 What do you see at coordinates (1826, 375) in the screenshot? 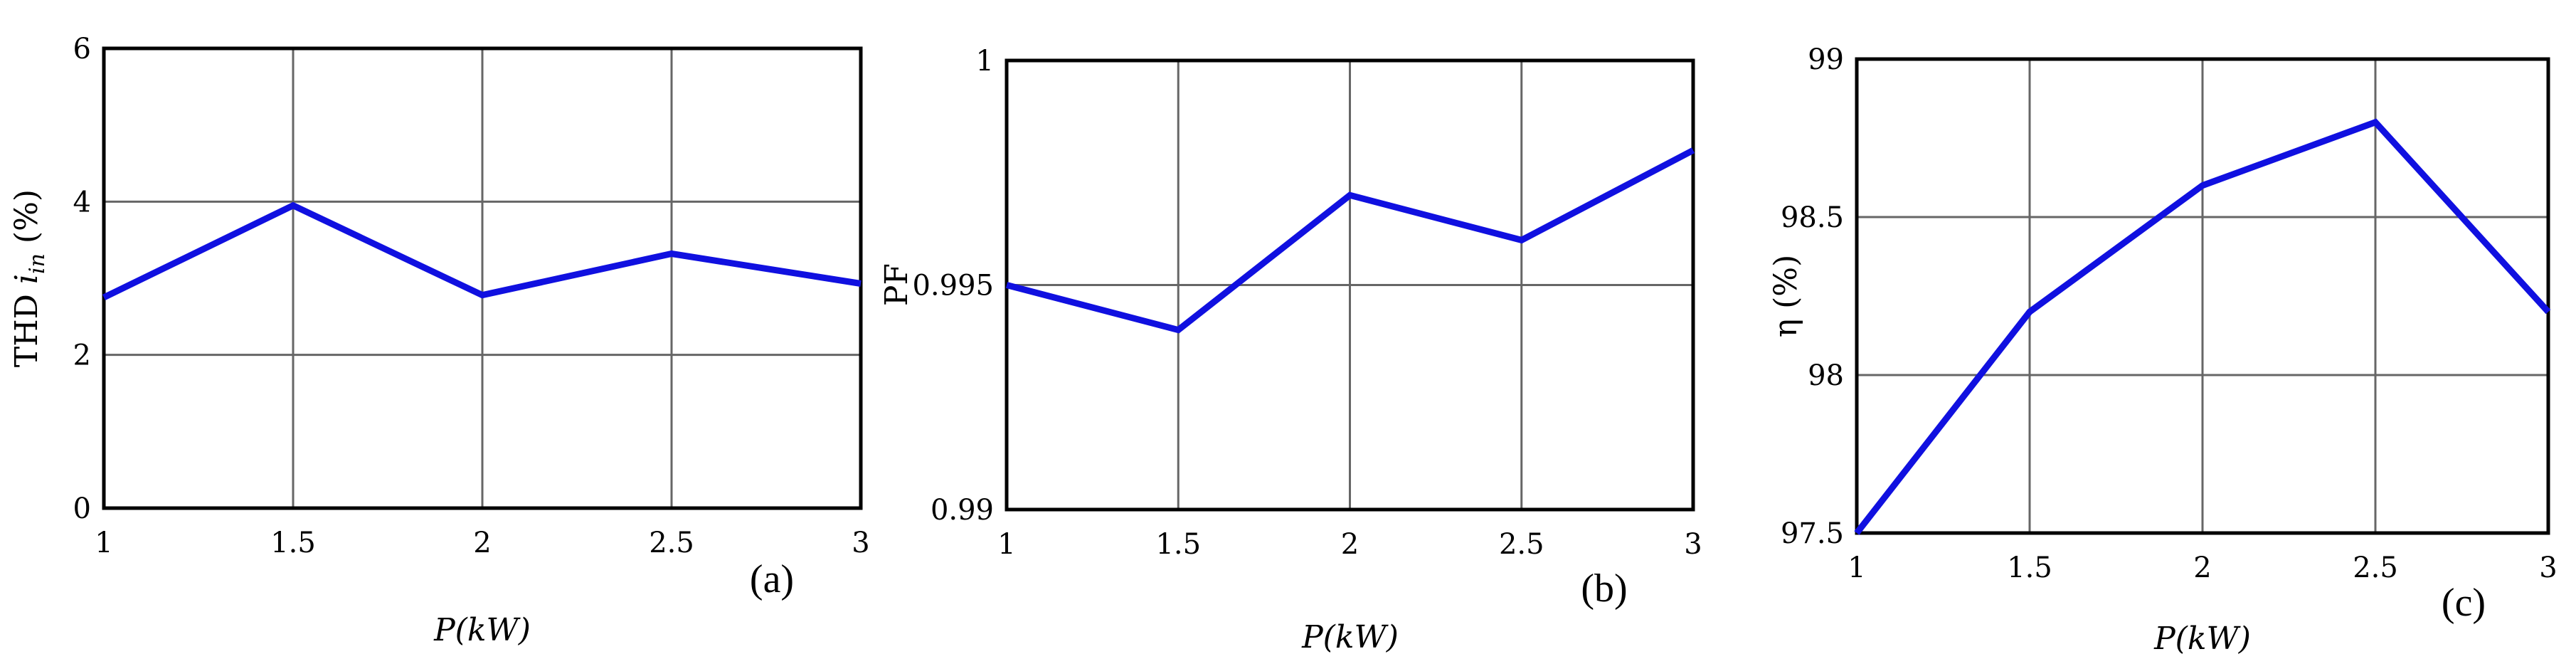
I see `y-tick-label: 98` at bounding box center [1826, 375].